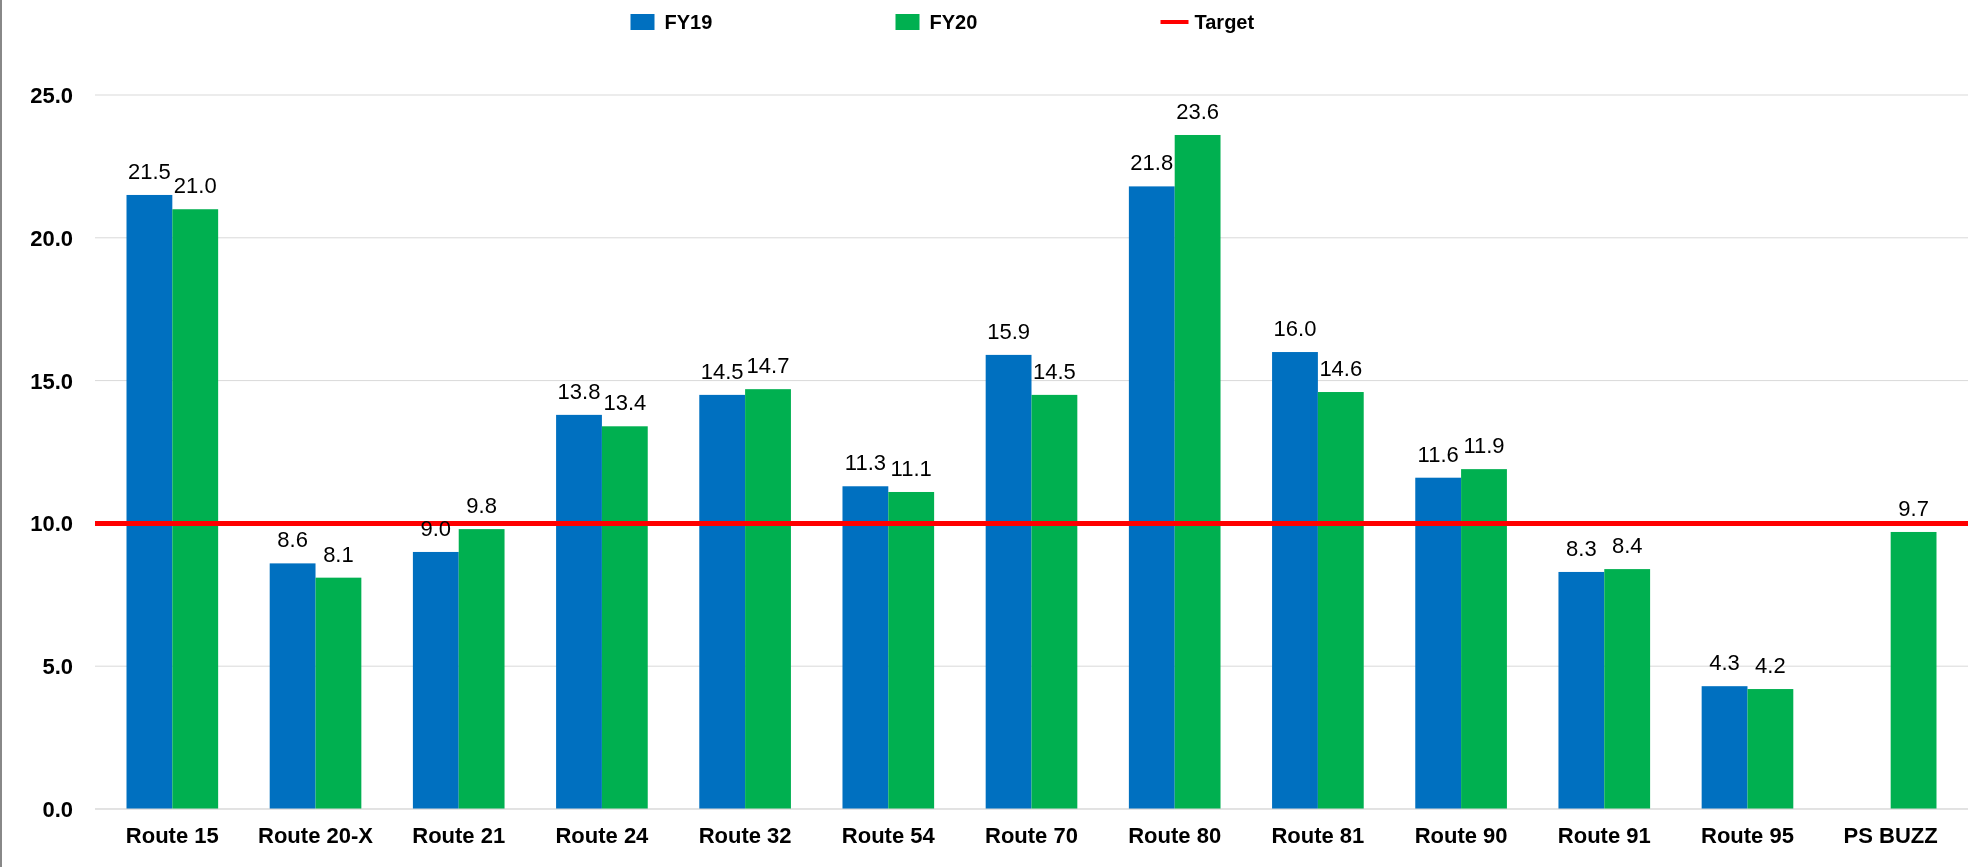 The image size is (1976, 867). Describe the element at coordinates (1175, 835) in the screenshot. I see `x-tick-label: Route 80` at that location.